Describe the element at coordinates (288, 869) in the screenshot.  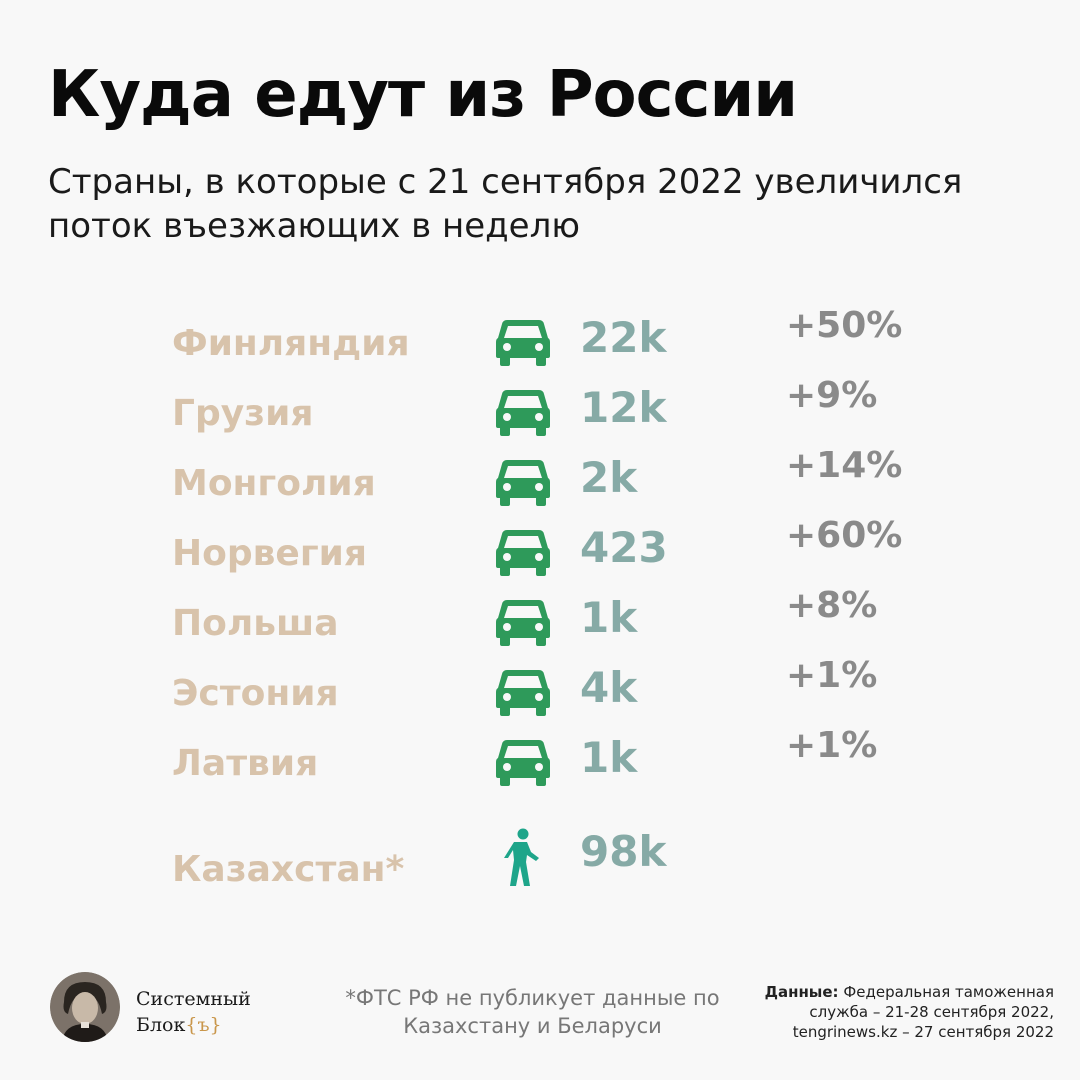
I see `country-label: Казахстан*` at that location.